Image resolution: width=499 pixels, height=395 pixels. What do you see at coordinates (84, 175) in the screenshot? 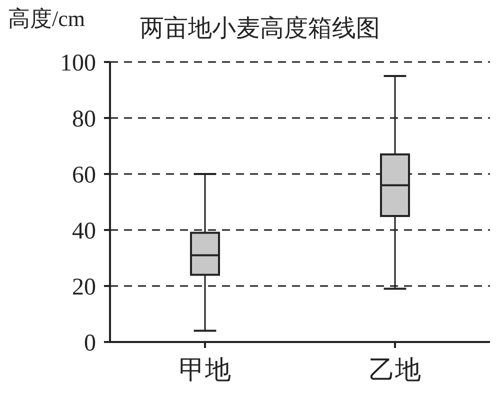
I see `y-tick-label: 60` at bounding box center [84, 175].